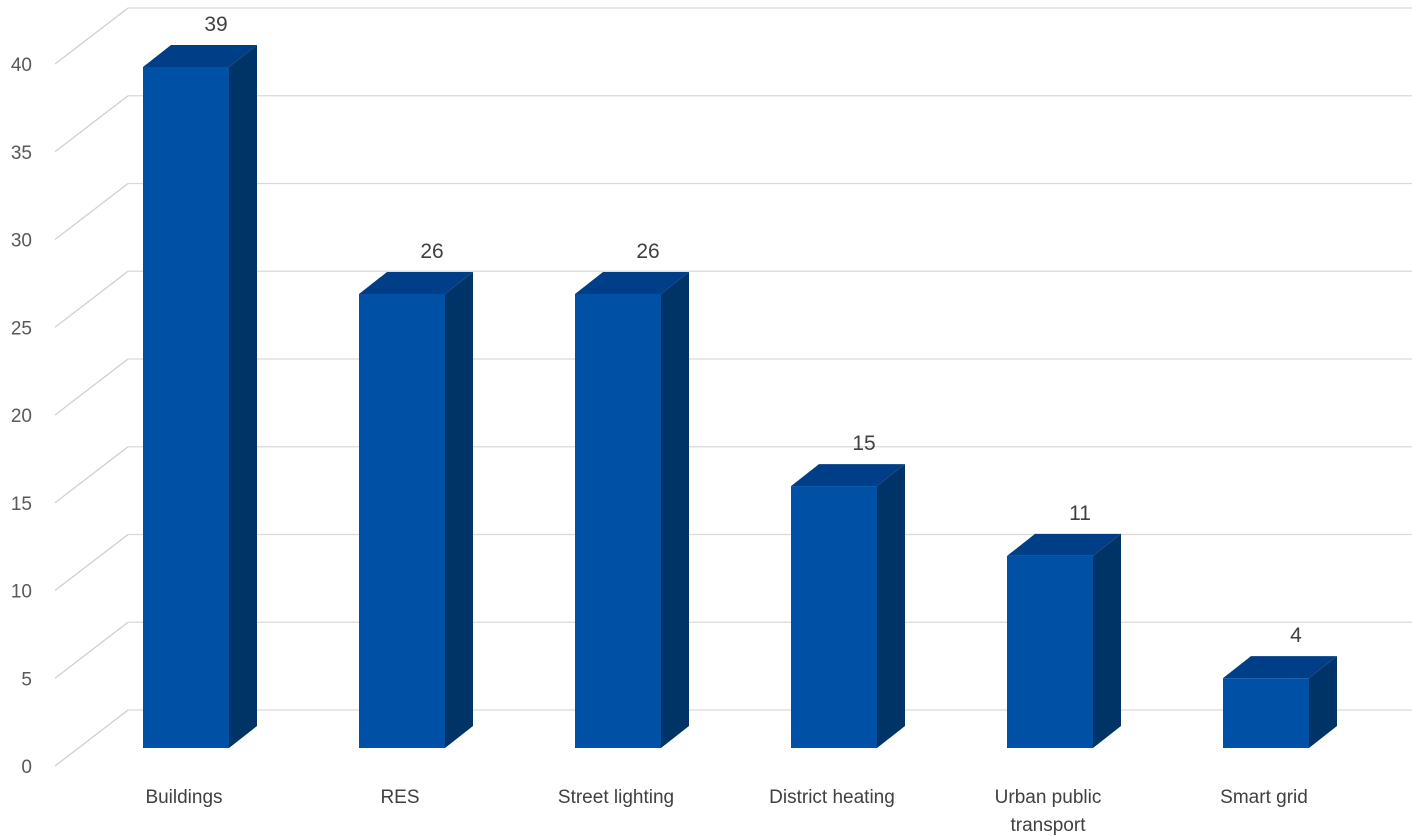  I want to click on y-tick-label: 20, so click(21, 416).